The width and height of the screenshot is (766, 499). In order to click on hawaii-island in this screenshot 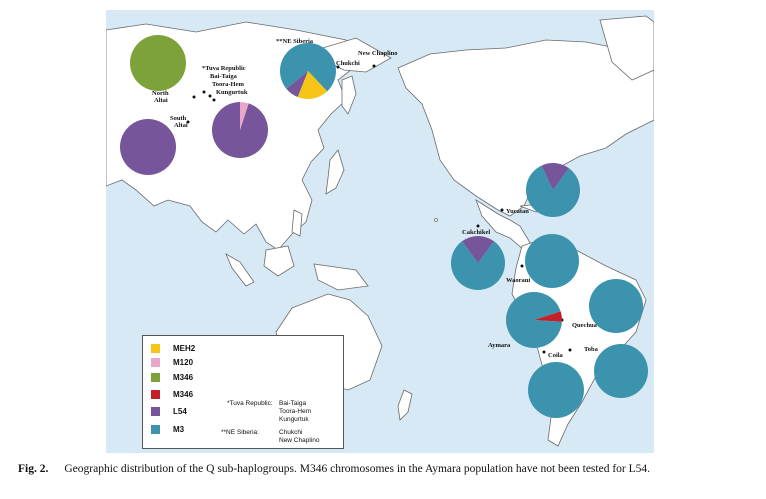, I will do `click(436, 220)`.